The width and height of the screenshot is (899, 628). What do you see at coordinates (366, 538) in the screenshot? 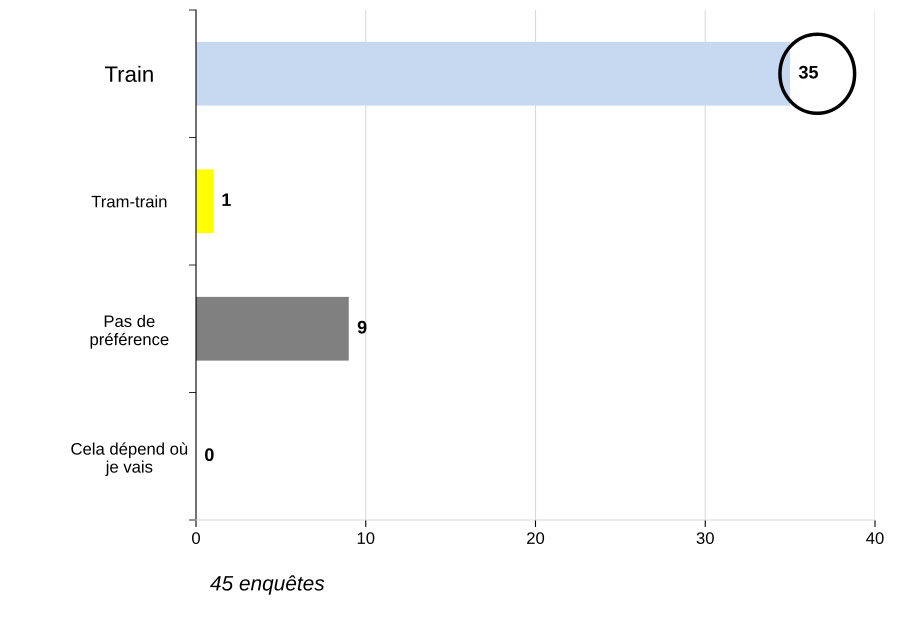
I see `x-tick-label: 10` at bounding box center [366, 538].